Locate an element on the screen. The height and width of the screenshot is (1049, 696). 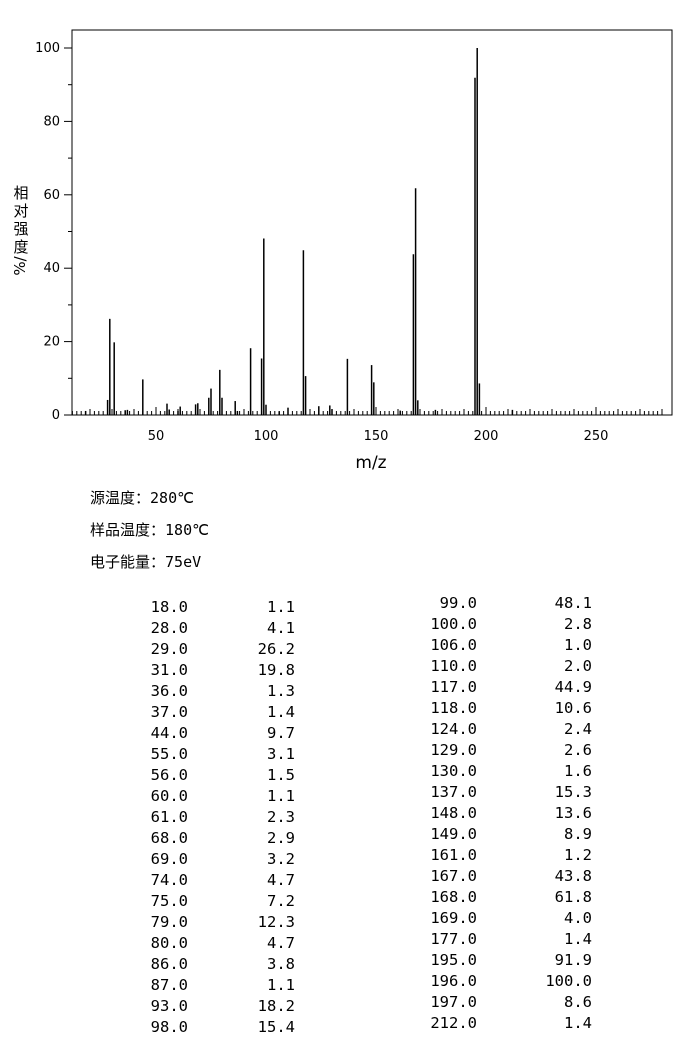
abundance-value: 1.4 is located at coordinates (578, 939).